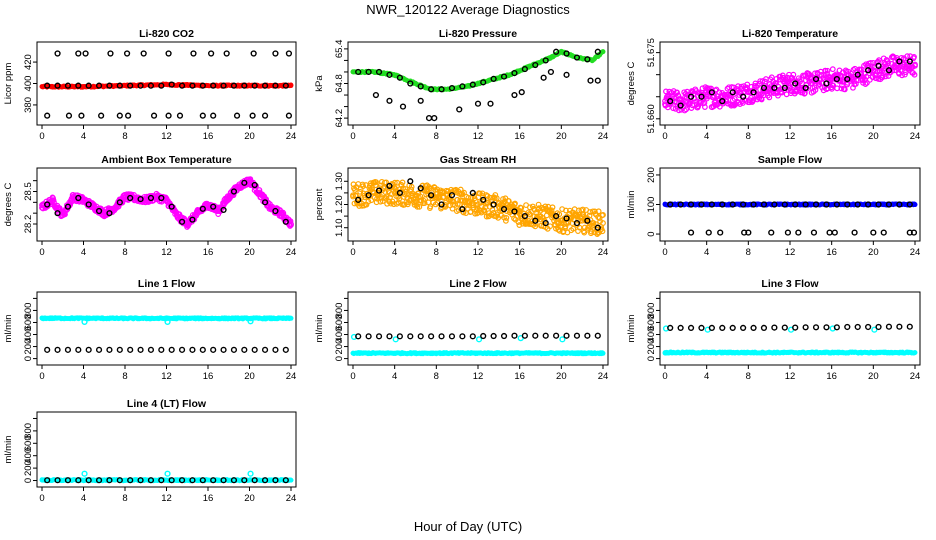  Describe the element at coordinates (339, 204) in the screenshot. I see `y-tick-label: 1.20` at that location.